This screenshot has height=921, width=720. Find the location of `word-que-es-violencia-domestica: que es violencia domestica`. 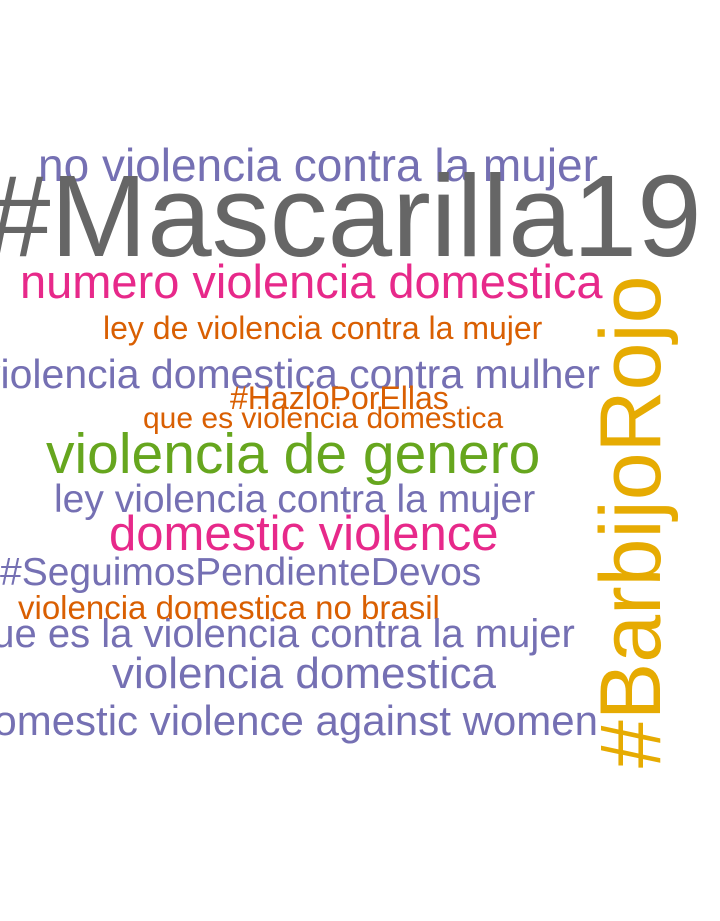

word-que-es-violencia-domestica: que es violencia domestica is located at coordinates (323, 418).